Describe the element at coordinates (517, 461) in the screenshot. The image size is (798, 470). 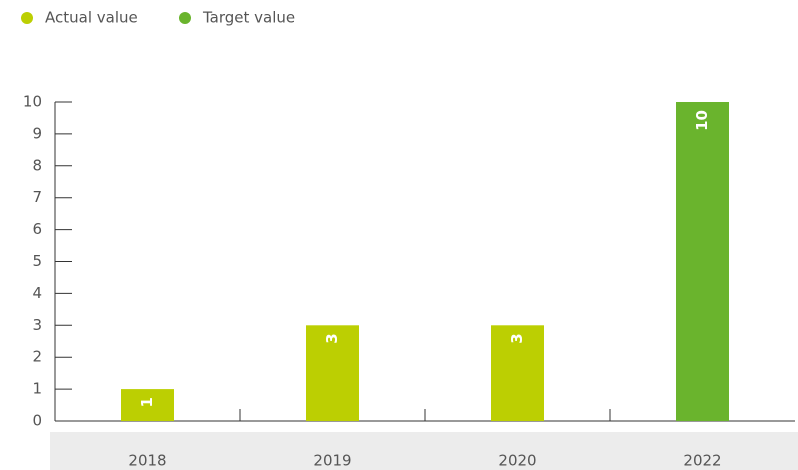
I see `x-tick-label: 2020` at that location.